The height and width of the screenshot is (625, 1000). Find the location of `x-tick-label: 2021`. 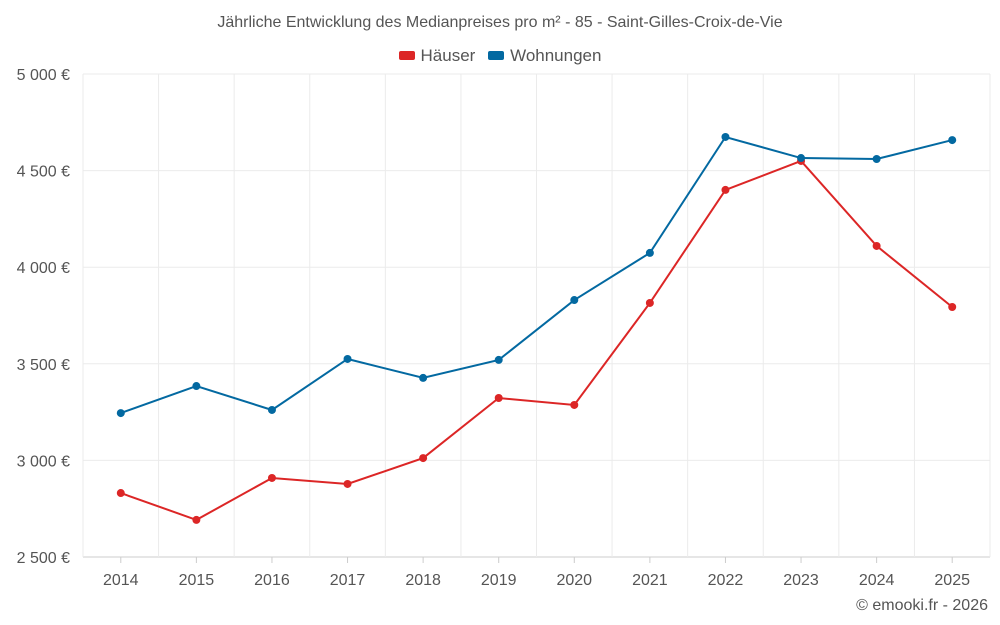

x-tick-label: 2021 is located at coordinates (650, 580).